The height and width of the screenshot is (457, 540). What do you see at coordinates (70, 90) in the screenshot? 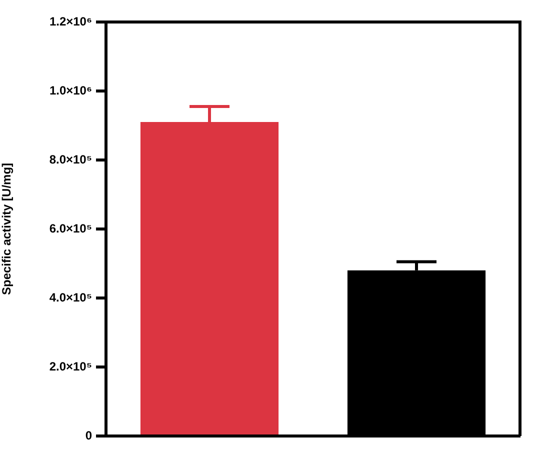
I see `y-tick-label: 1.0×10⁶` at bounding box center [70, 90].